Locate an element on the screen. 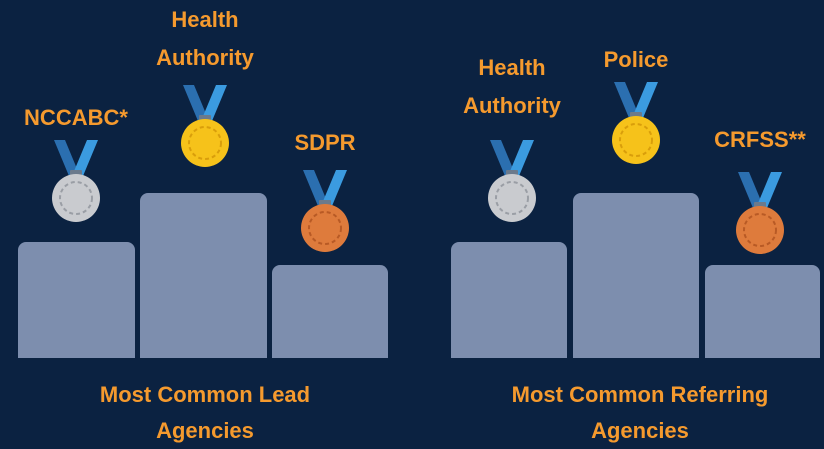 The height and width of the screenshot is (449, 824). third-label: SDPR is located at coordinates (325, 142).